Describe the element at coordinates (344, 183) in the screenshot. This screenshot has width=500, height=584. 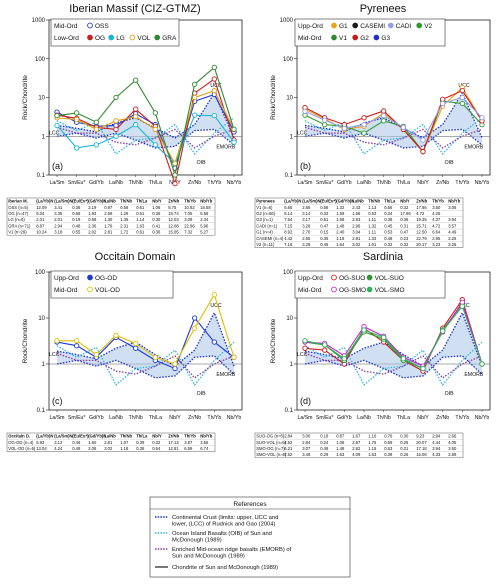
I see `x-tick-label: Gd/Yb` at that location.